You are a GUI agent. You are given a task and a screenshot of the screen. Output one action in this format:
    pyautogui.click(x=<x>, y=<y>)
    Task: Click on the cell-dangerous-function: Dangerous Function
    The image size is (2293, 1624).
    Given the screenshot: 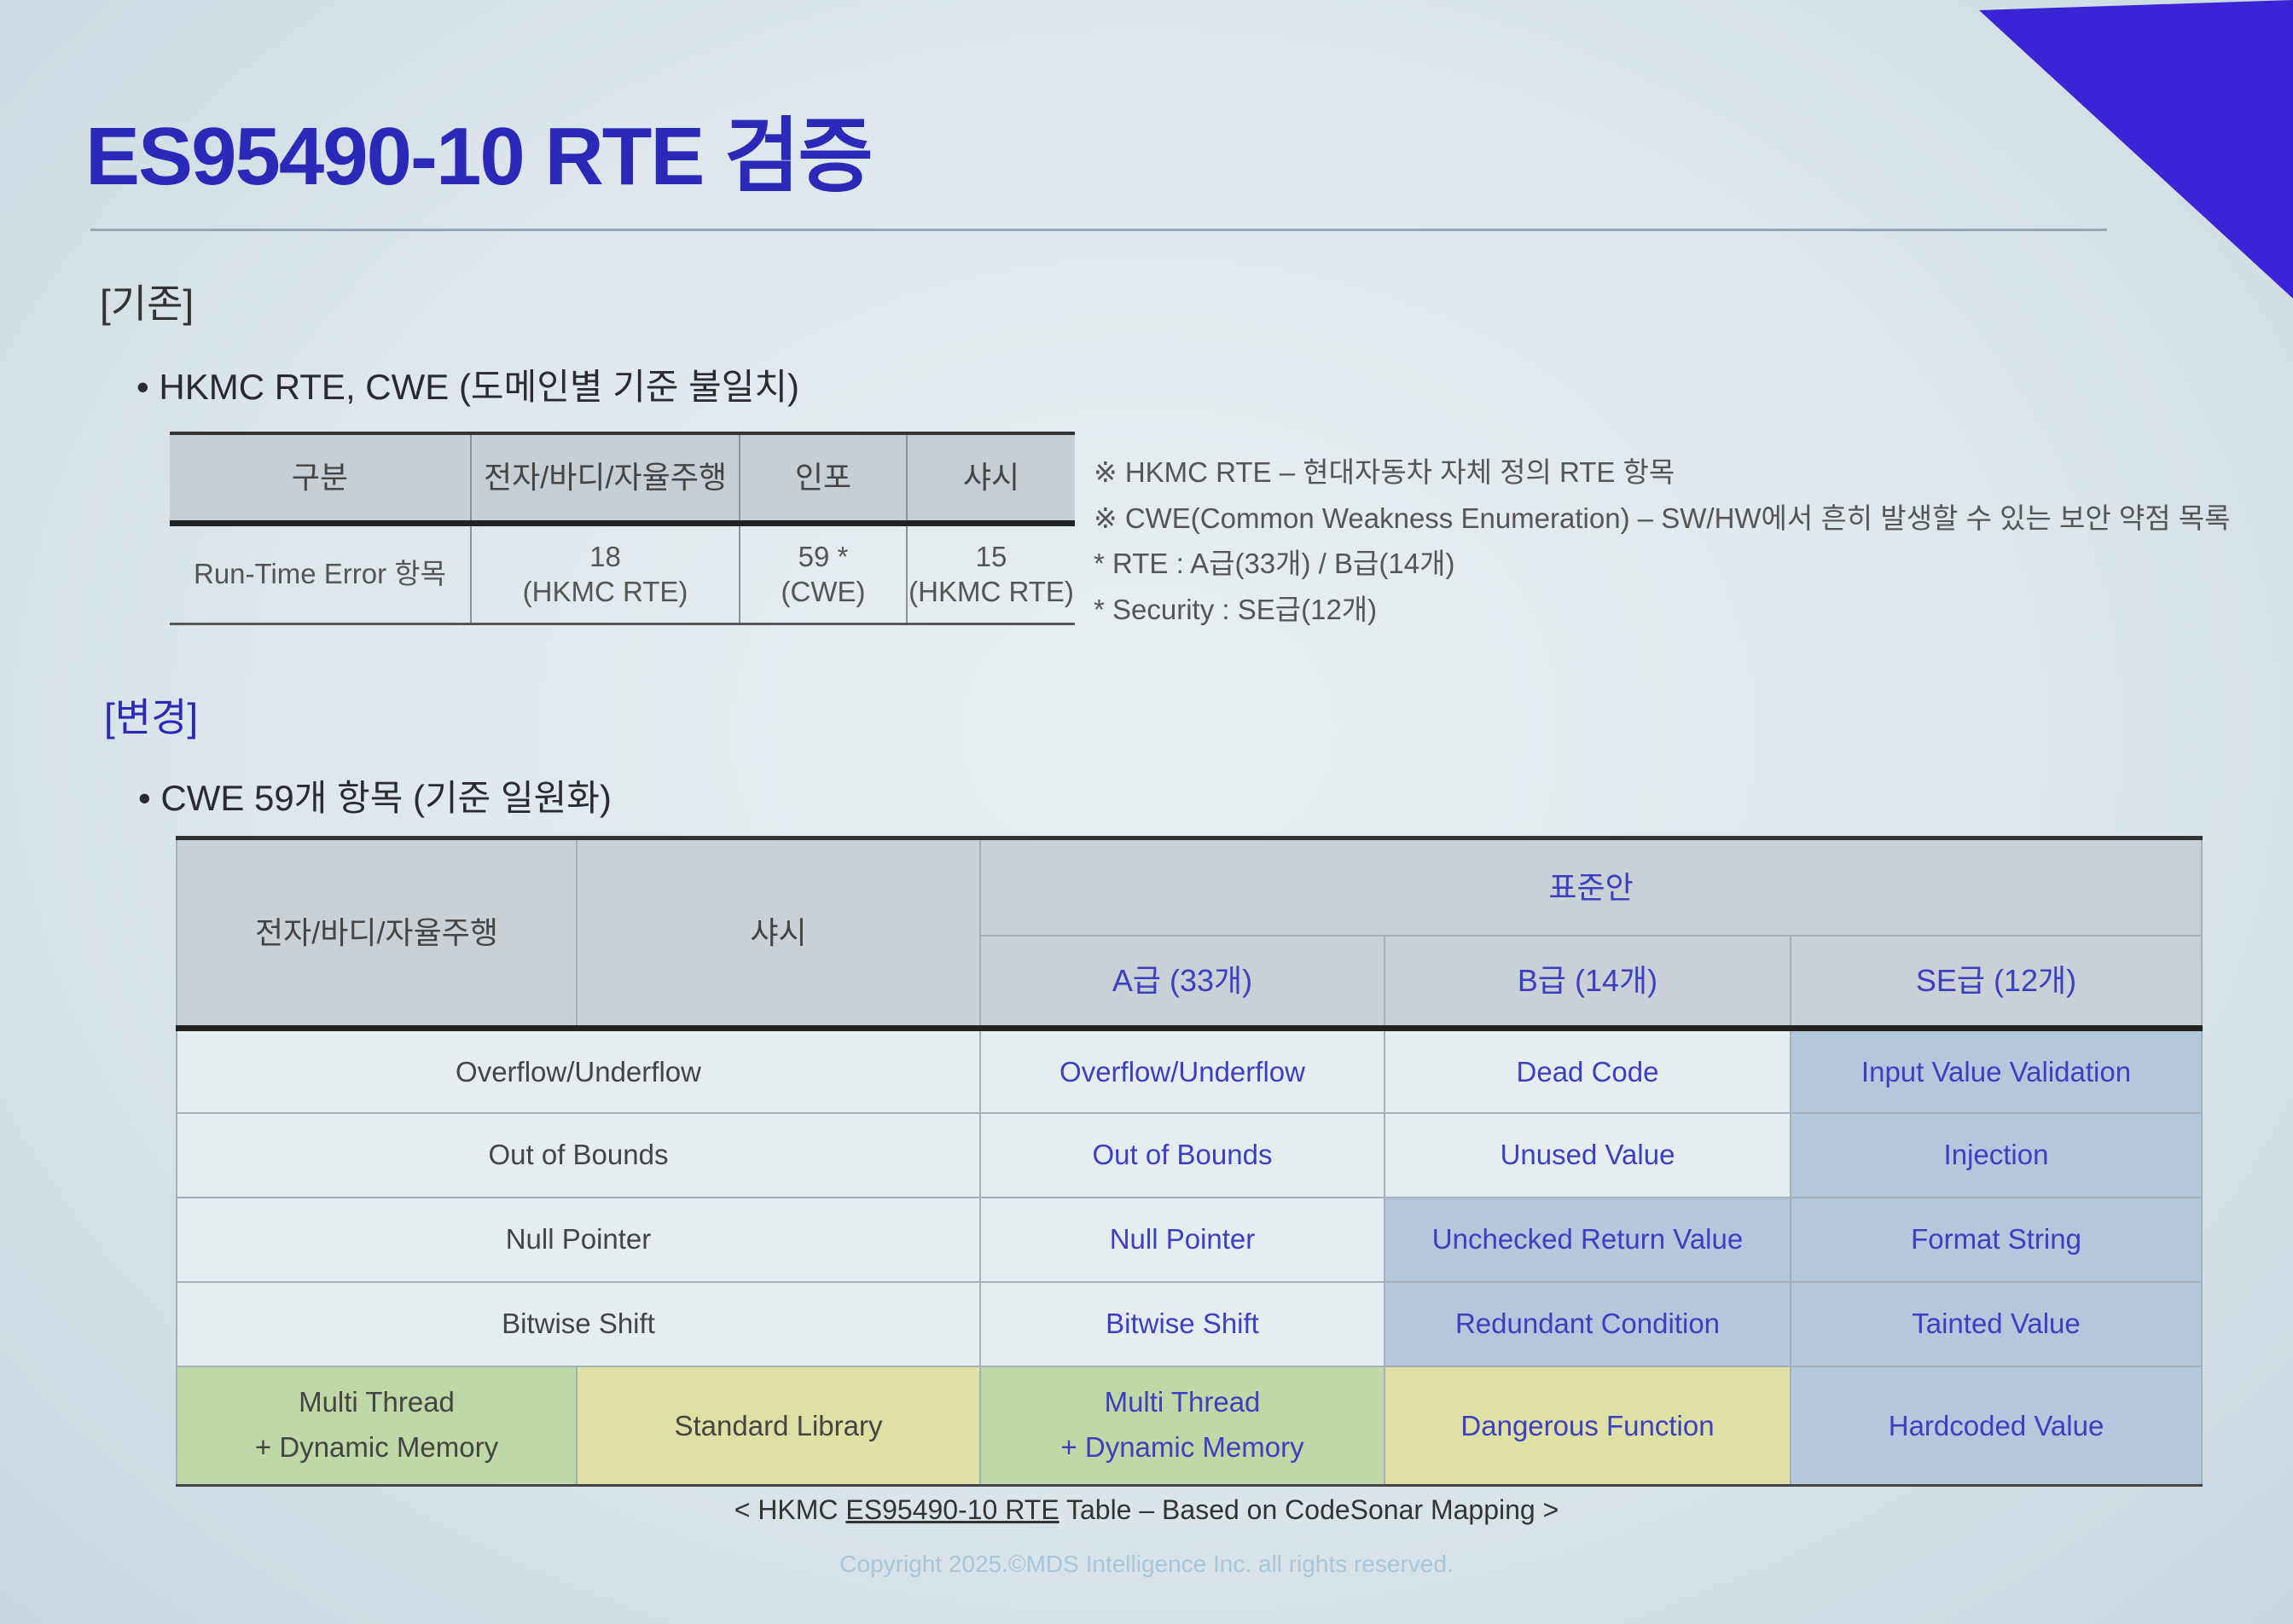 What is the action you would take?
    pyautogui.click(x=1587, y=1426)
    